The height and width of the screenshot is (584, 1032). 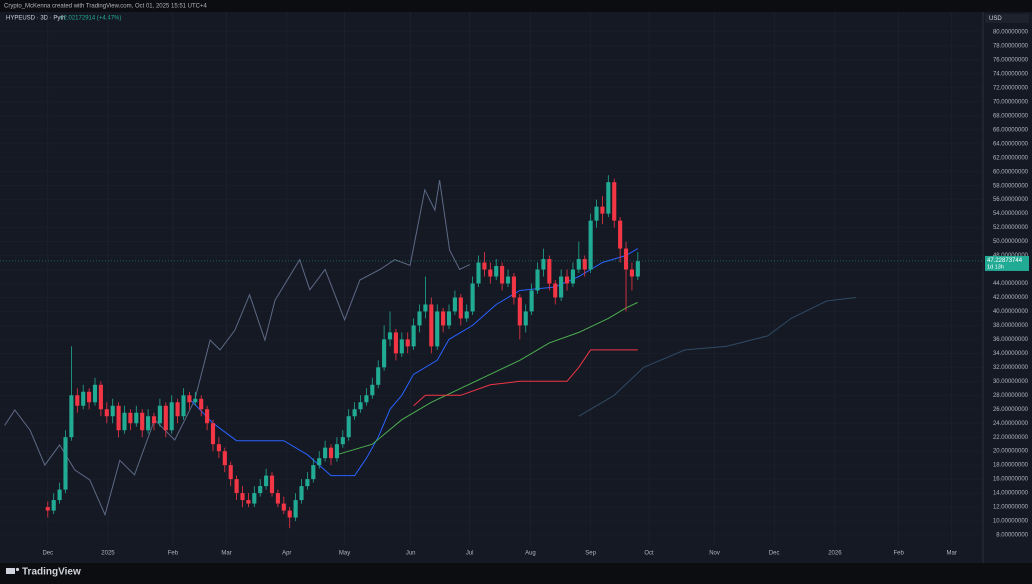 What do you see at coordinates (1011, 214) in the screenshot?
I see `y-tick-label: 54.00000000` at bounding box center [1011, 214].